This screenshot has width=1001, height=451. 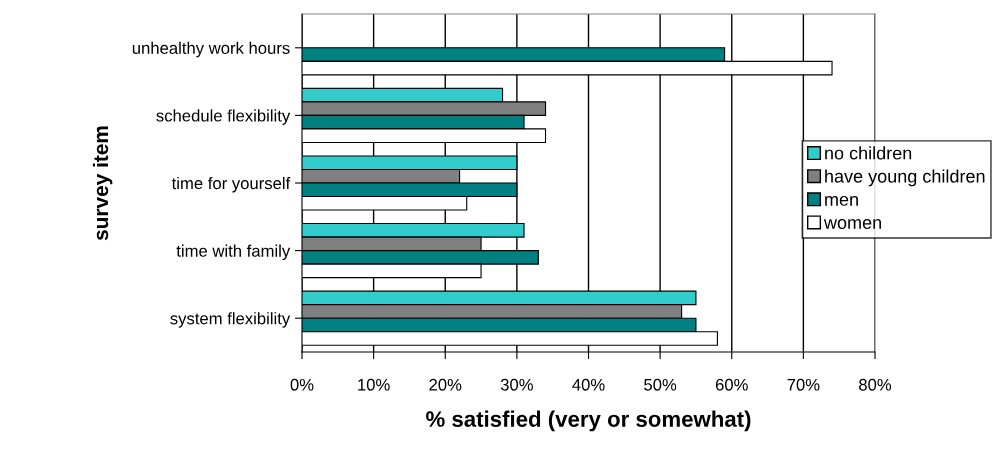 What do you see at coordinates (516, 384) in the screenshot?
I see `x-tick-label: 30%` at bounding box center [516, 384].